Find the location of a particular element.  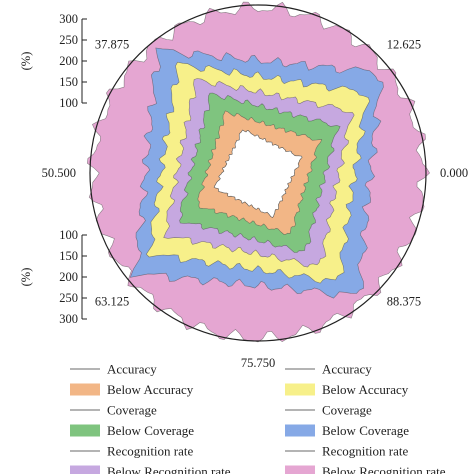

angle-label: 0.000 is located at coordinates (454, 173).